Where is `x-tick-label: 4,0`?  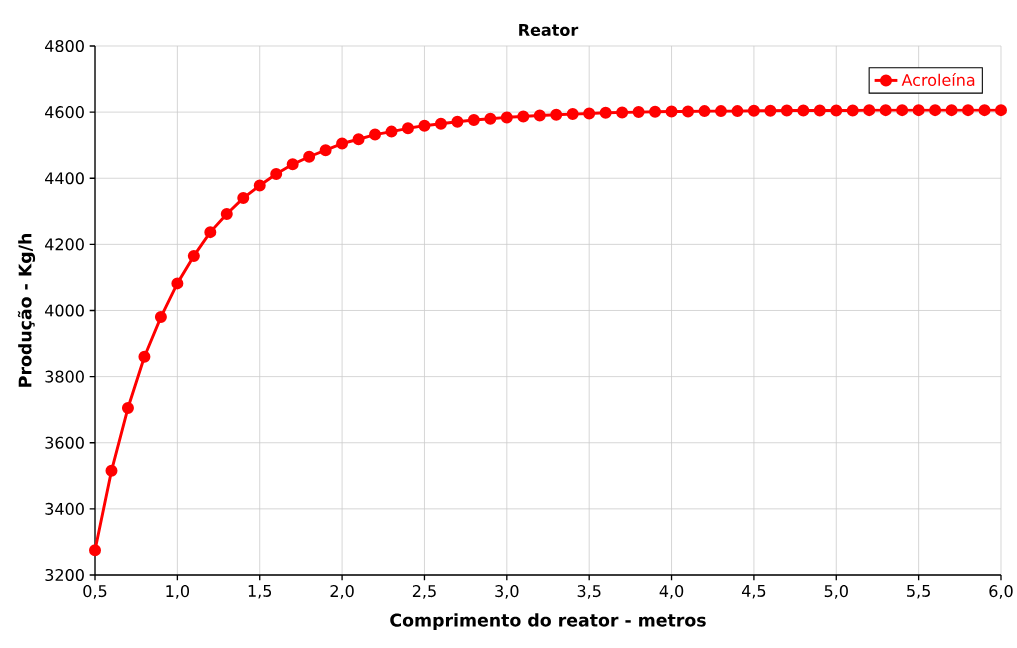
x-tick-label: 4,0 is located at coordinates (671, 592).